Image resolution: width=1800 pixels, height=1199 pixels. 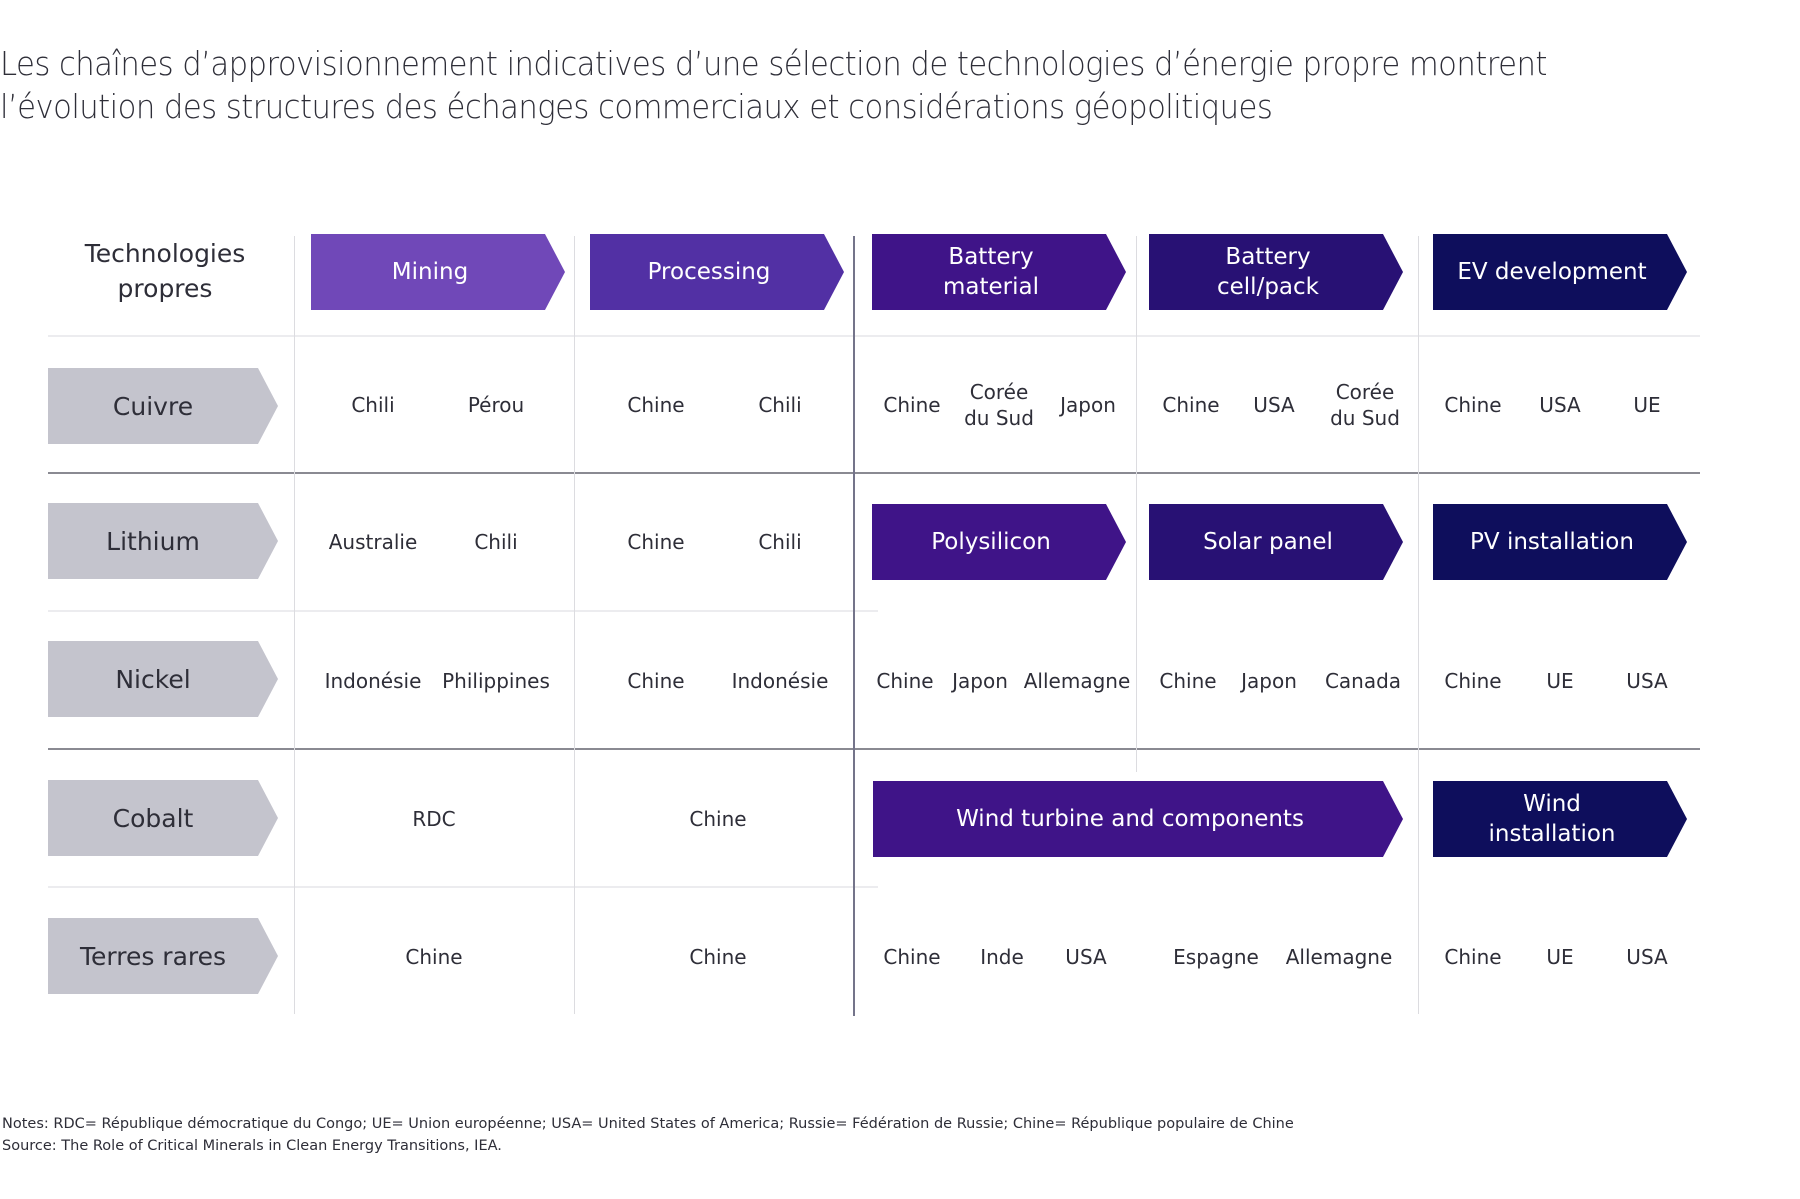 I want to click on stage-solar-panel: Solar panel, so click(x=1276, y=542).